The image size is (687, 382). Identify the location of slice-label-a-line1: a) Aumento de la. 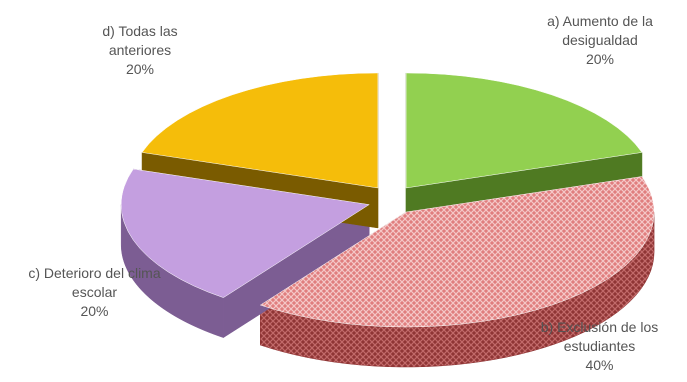
(600, 21).